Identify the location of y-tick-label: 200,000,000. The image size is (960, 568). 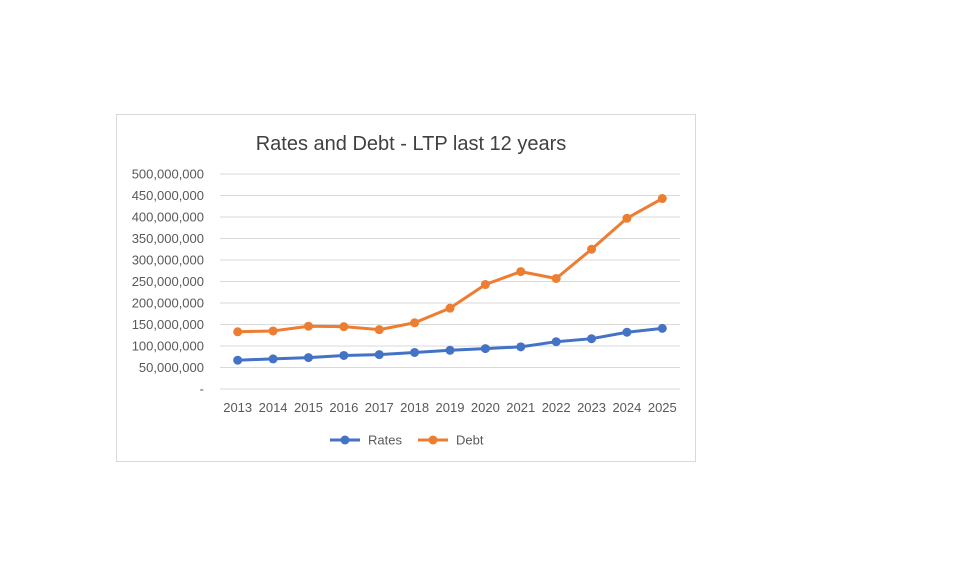
(168, 303).